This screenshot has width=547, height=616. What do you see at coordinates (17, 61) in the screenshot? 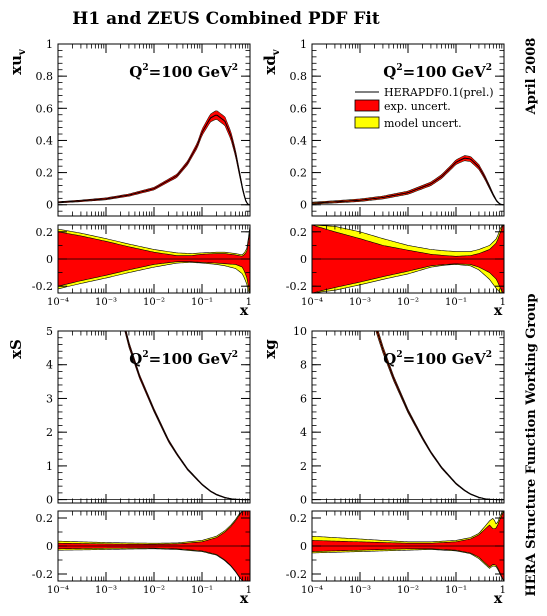
I see `xuv-ylabel: xuv` at bounding box center [17, 61].